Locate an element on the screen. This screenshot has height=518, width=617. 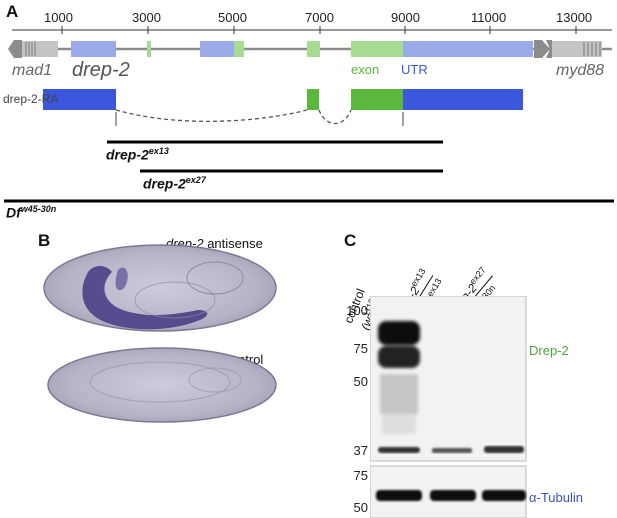
allele-label-df: Dfw45-30n is located at coordinates (31, 212).